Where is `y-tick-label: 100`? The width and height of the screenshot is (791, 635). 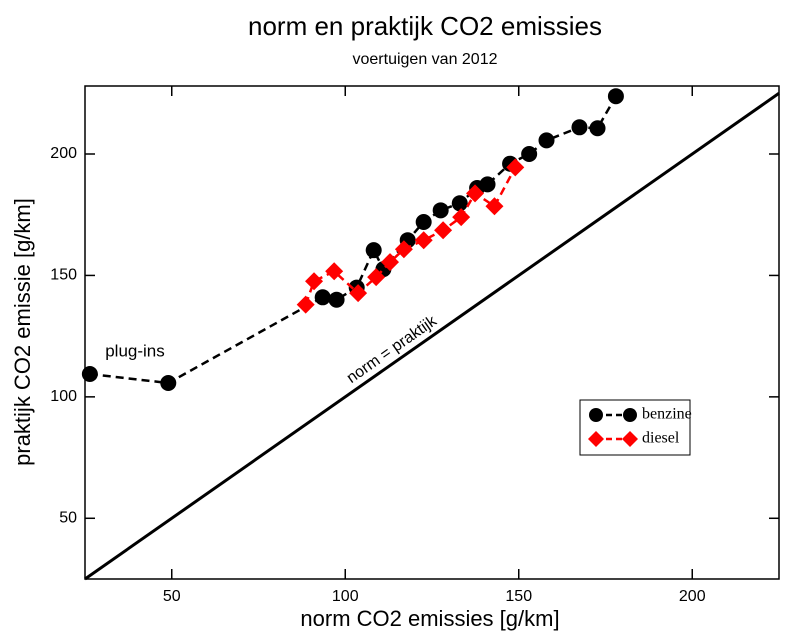 y-tick-label: 100 is located at coordinates (63, 396).